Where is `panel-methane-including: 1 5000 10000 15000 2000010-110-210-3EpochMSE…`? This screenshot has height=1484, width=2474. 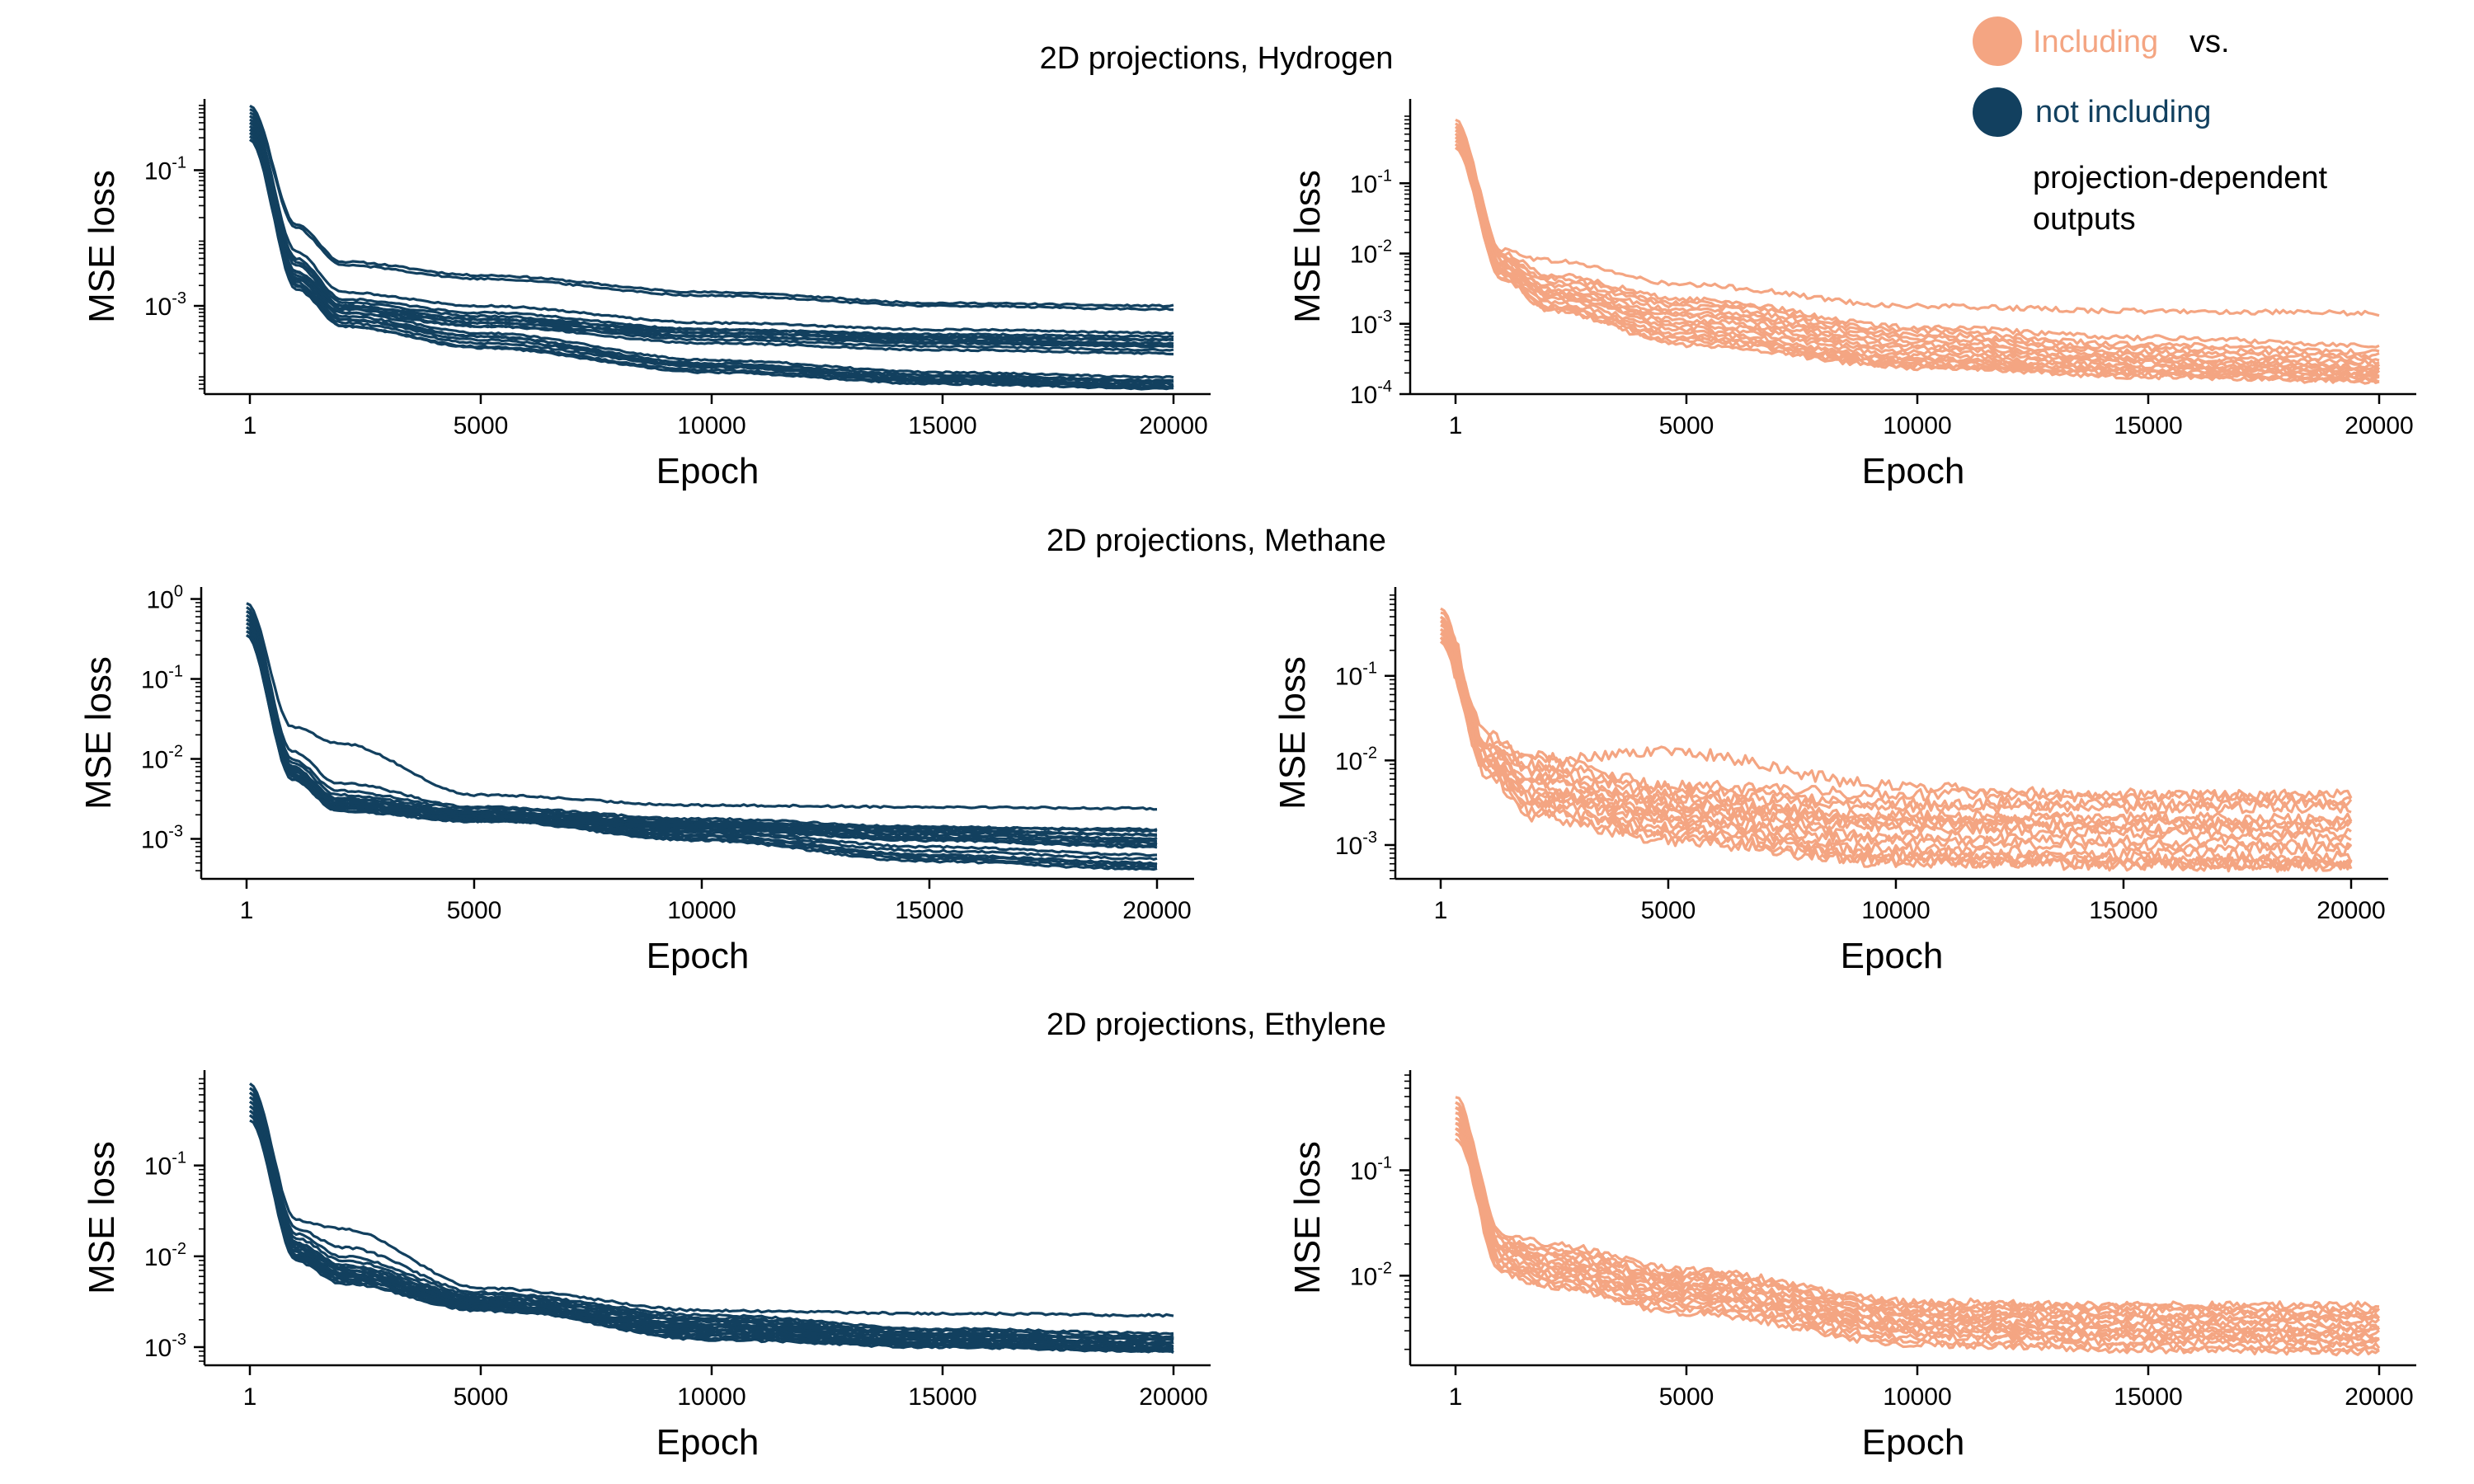
panel-methane-including: 1 5000 10000 15000 2000010-110-210-3EpochMSE… is located at coordinates (1830, 781).